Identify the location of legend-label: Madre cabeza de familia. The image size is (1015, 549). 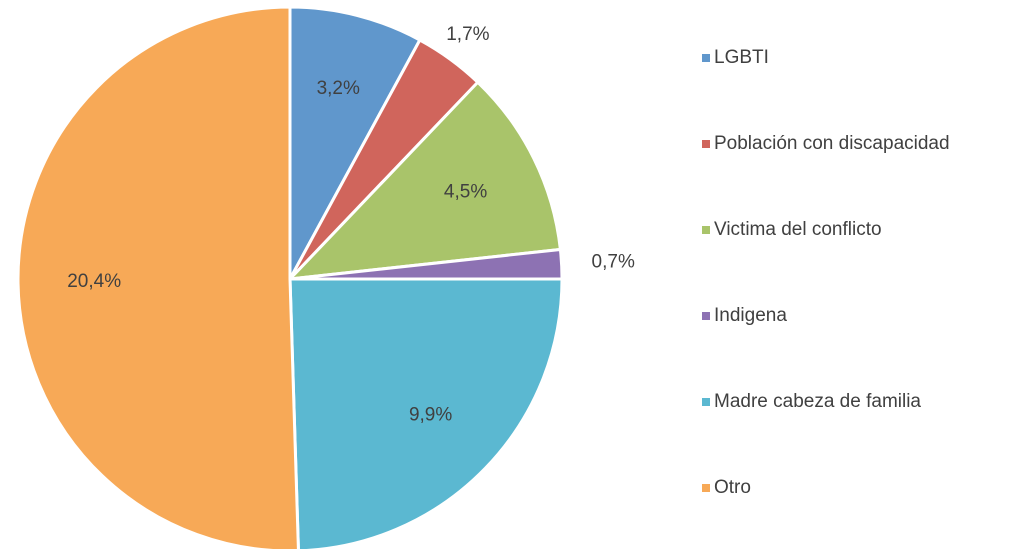
(817, 401).